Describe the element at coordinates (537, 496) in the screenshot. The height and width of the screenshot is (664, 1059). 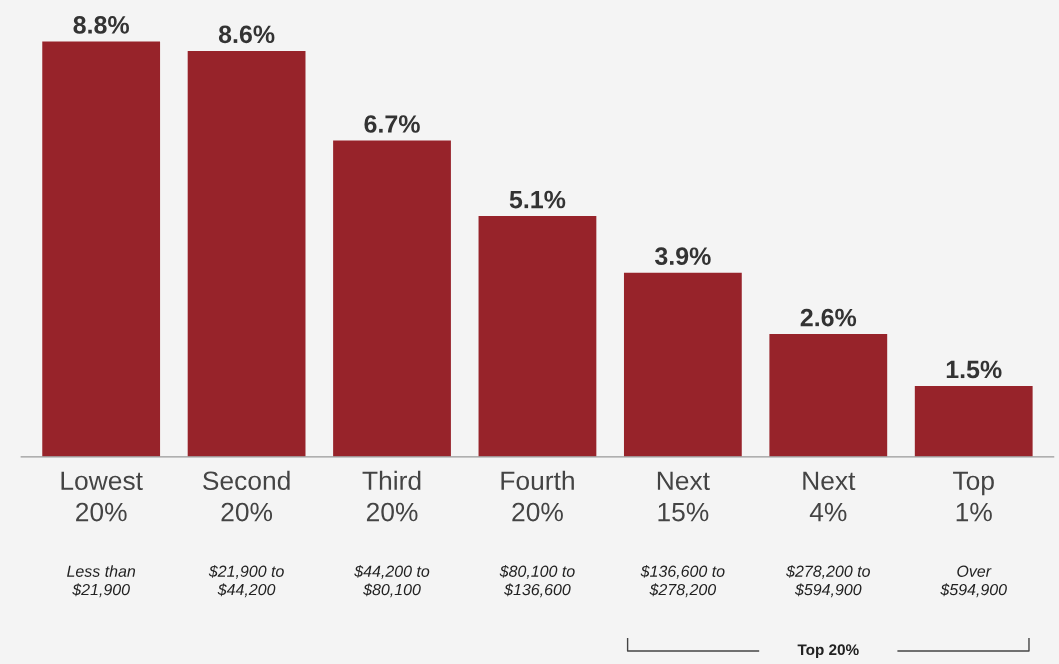
I see `x-tick-label: Fourth 20%` at that location.